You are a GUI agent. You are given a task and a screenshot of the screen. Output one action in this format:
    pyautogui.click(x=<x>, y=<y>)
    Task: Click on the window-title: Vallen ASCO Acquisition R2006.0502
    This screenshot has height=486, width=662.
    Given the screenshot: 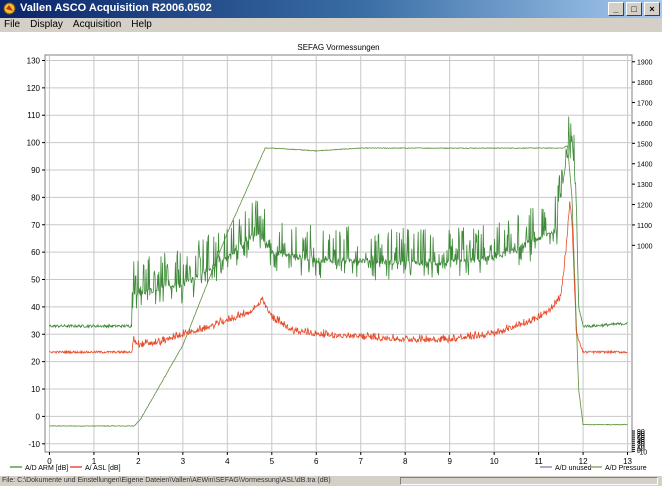 What is the action you would take?
    pyautogui.click(x=116, y=8)
    